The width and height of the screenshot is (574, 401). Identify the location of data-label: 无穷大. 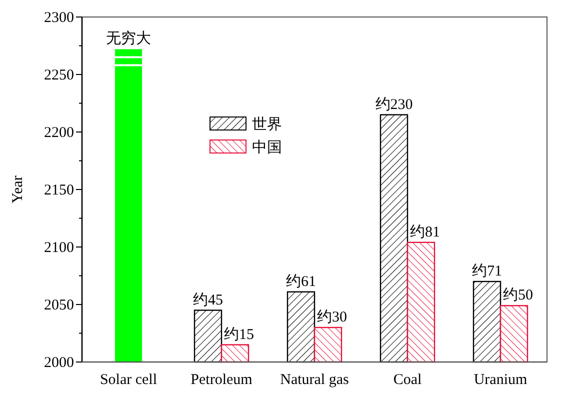
(128, 39).